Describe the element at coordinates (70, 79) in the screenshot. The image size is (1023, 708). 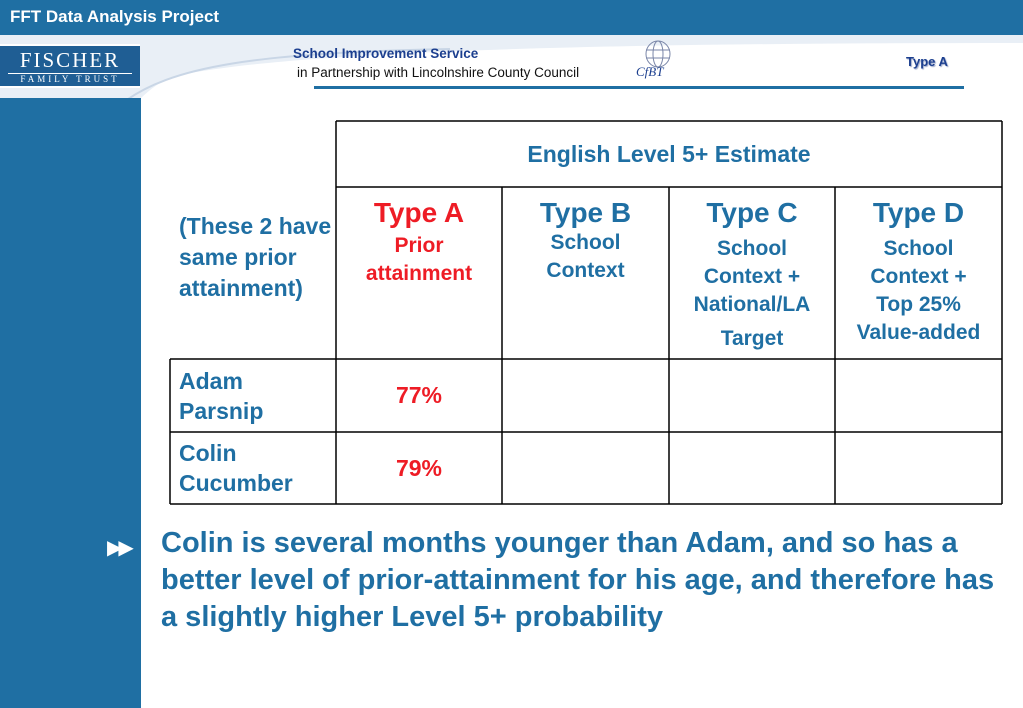
I see `logo-line2: FAMILY TRUST` at that location.